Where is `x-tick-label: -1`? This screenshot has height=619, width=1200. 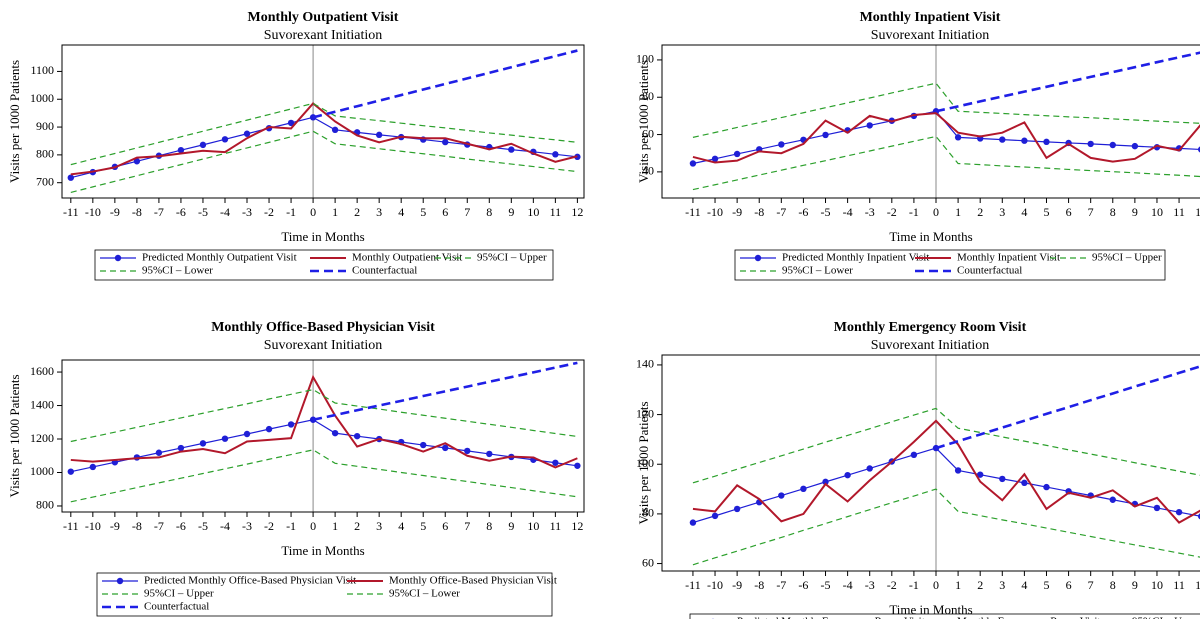 x-tick-label: -1 is located at coordinates (291, 526).